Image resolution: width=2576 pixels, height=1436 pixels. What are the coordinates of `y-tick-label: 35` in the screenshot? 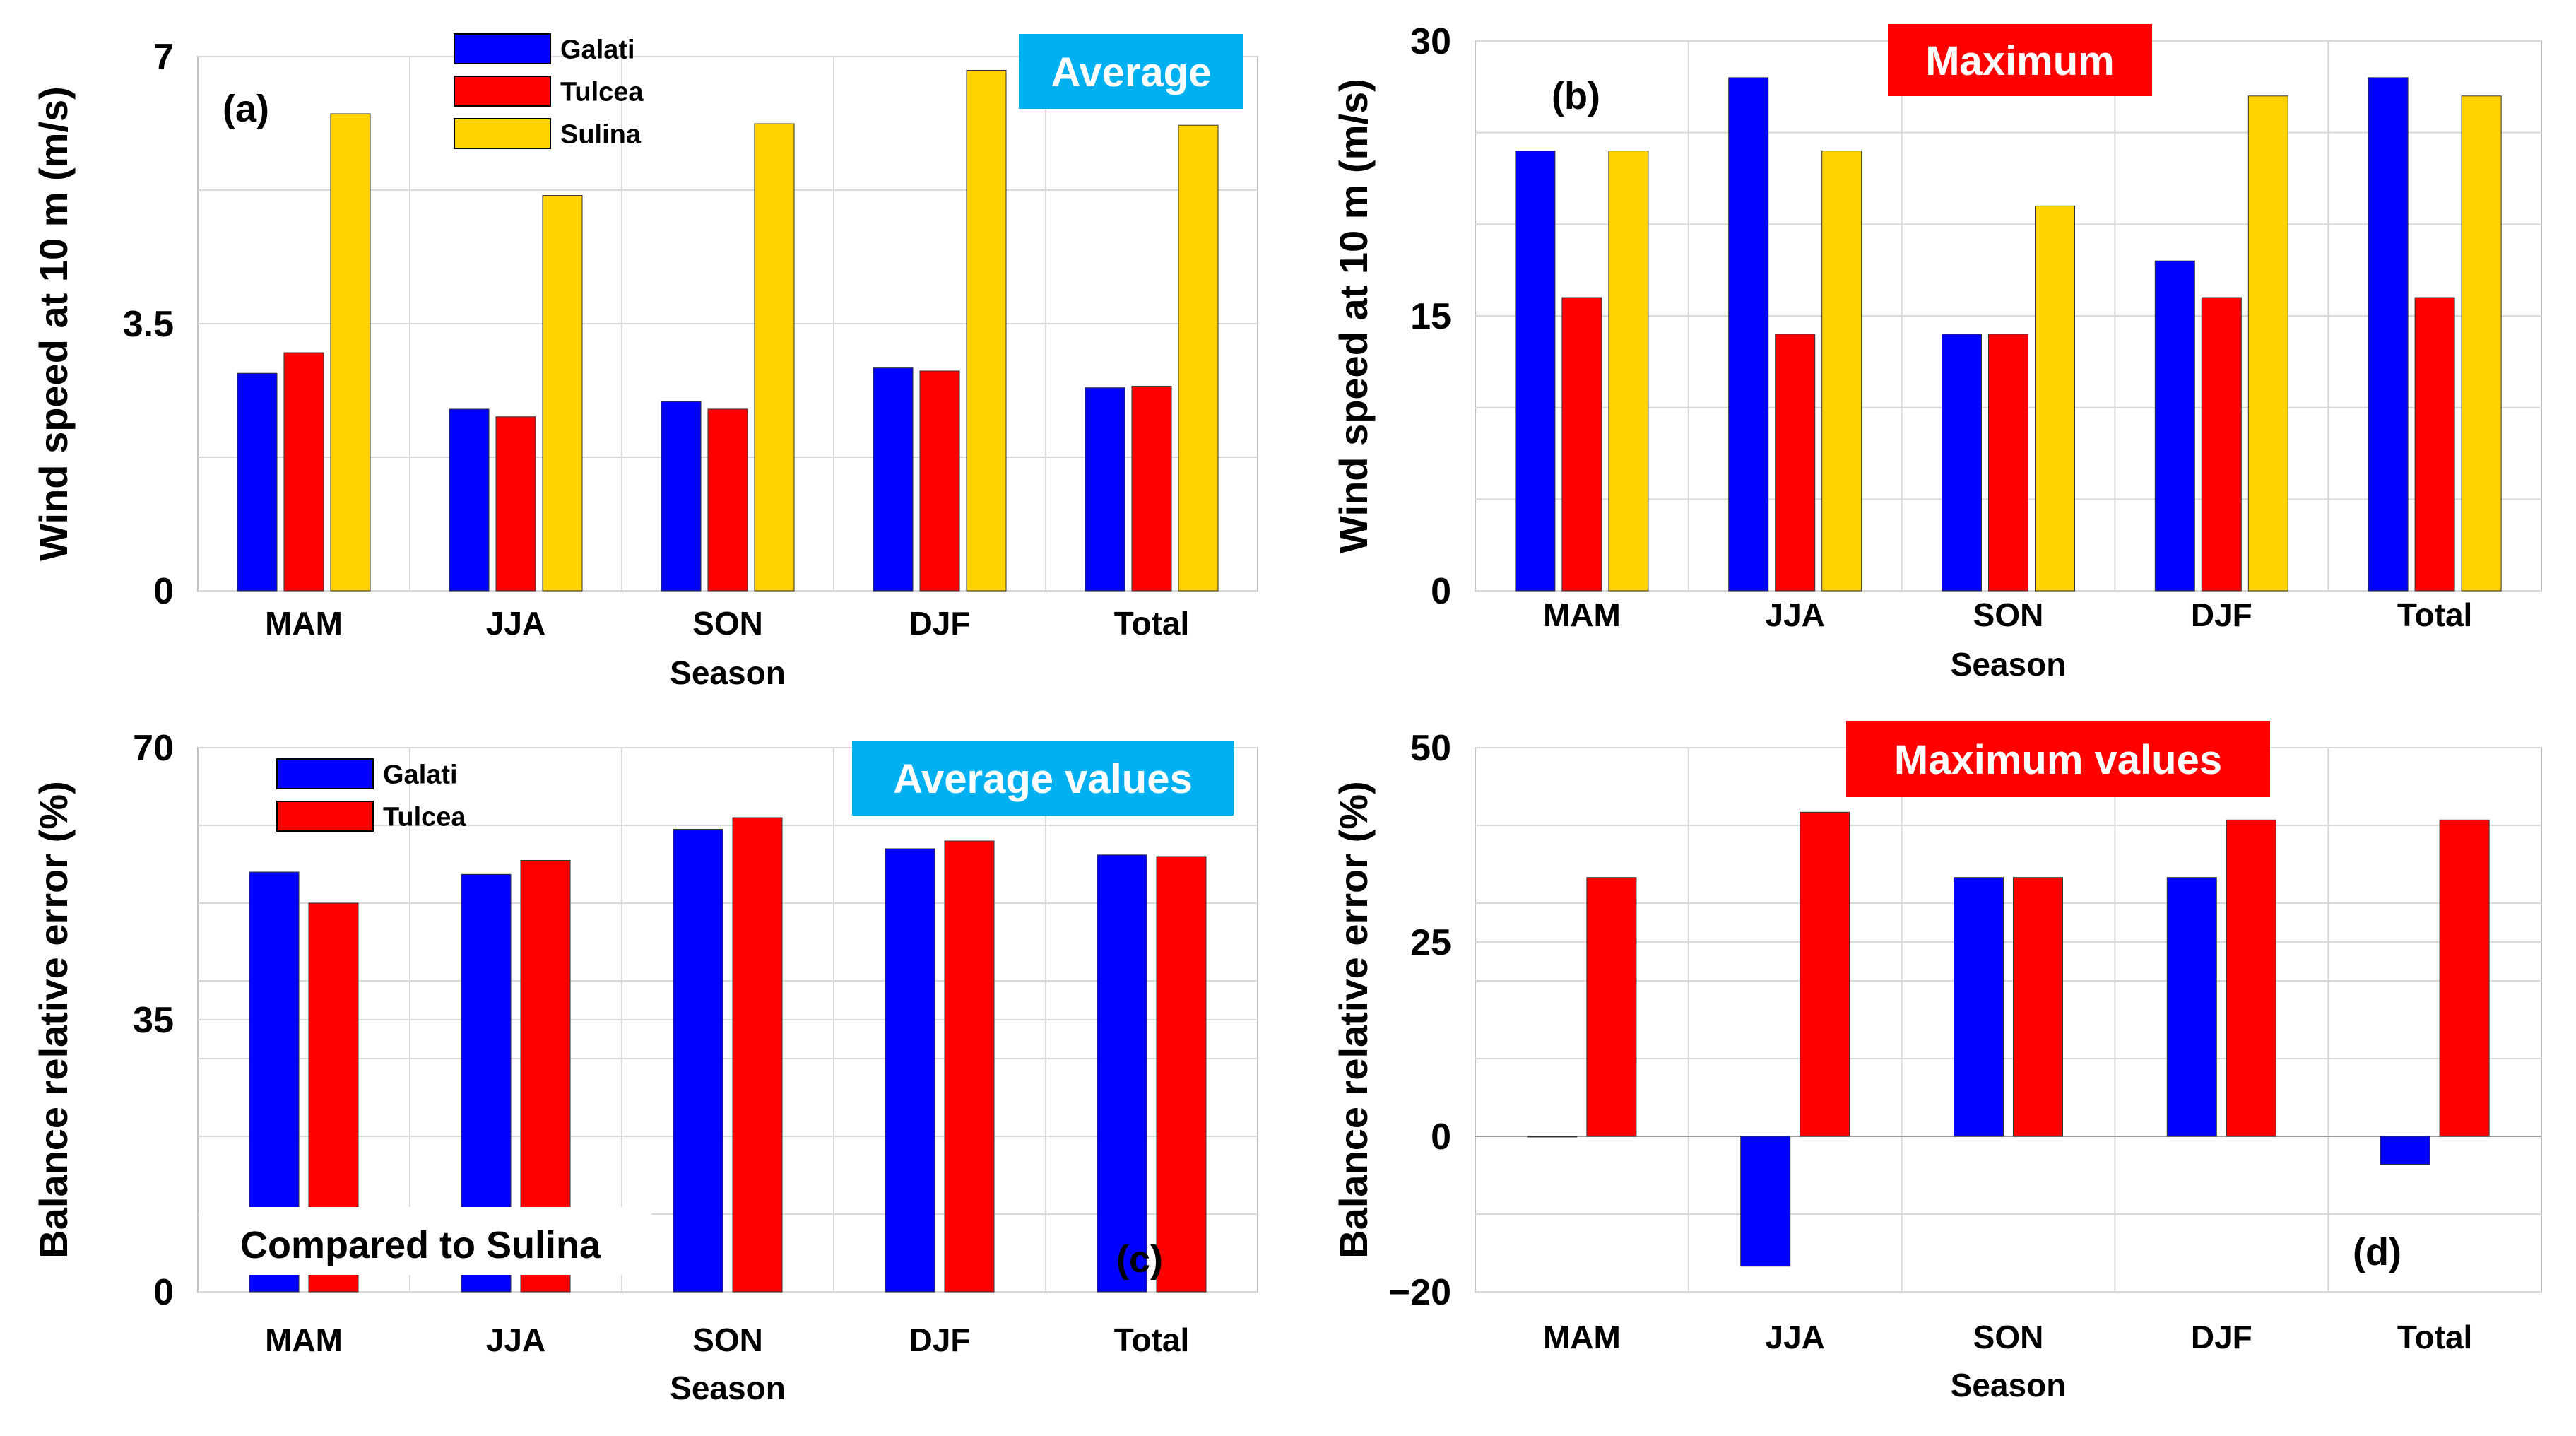 It's located at (153, 1020).